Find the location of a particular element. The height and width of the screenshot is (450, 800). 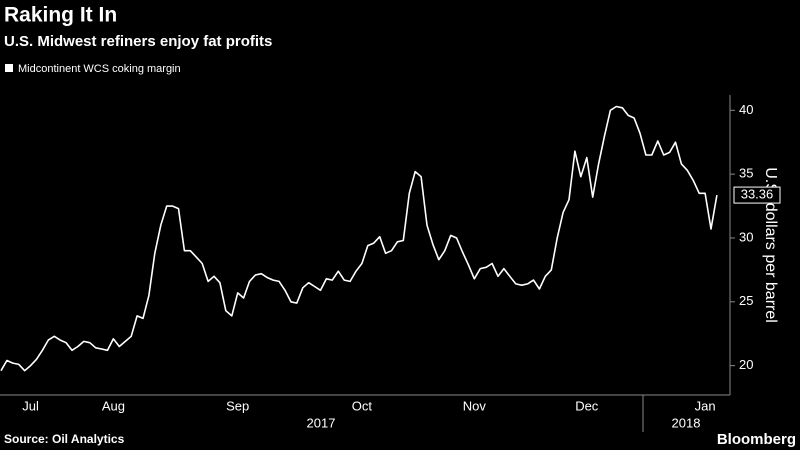

x-group-label: 2017 is located at coordinates (321, 422).